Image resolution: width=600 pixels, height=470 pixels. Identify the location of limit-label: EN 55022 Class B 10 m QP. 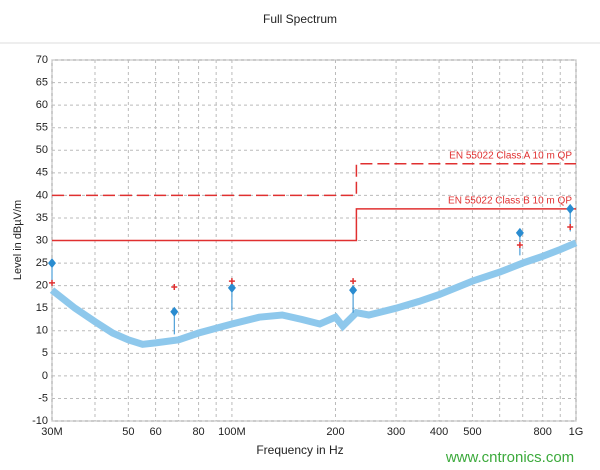
(510, 201).